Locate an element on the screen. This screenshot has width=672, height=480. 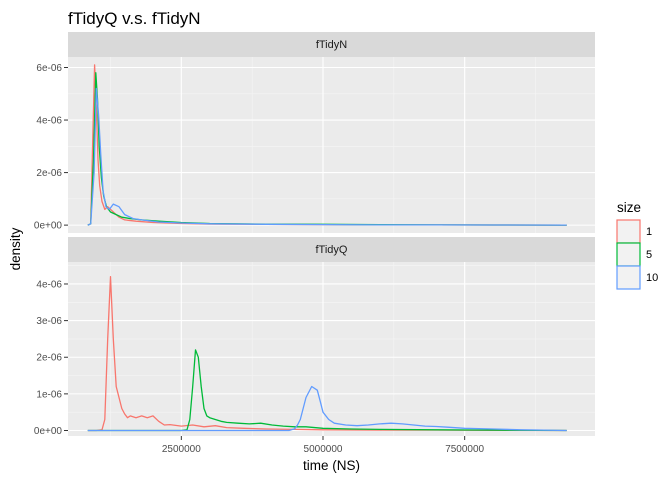
legend-title: size is located at coordinates (629, 207).